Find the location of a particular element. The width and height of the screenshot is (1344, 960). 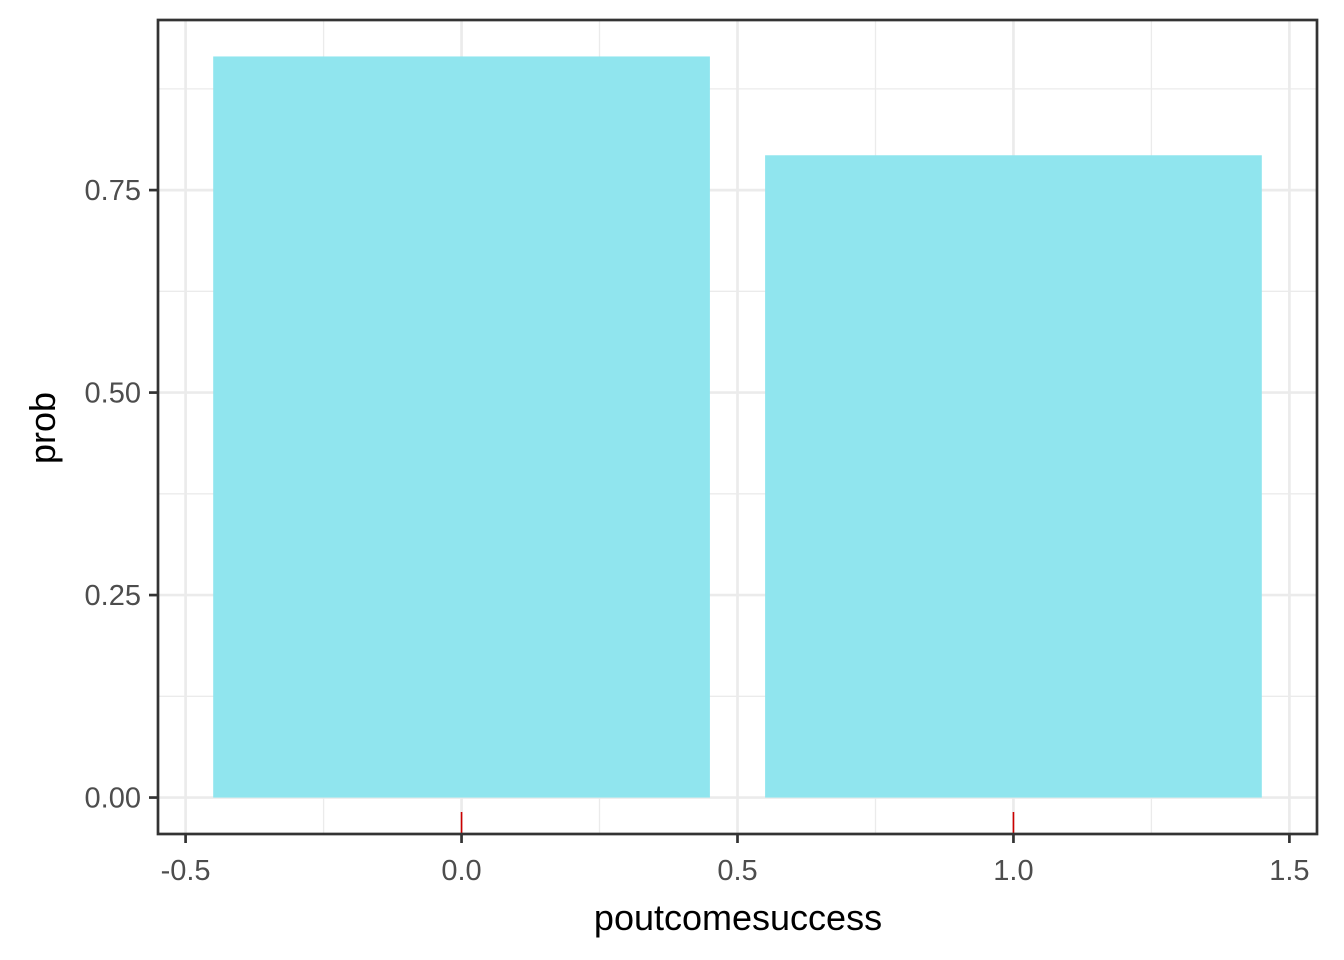

x-axis-title: poutcomesuccess is located at coordinates (738, 917).